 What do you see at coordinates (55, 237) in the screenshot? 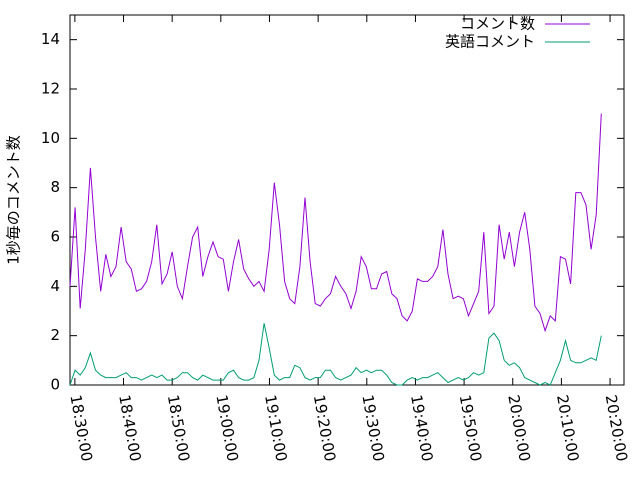
I see `y-tick-label: 6` at bounding box center [55, 237].